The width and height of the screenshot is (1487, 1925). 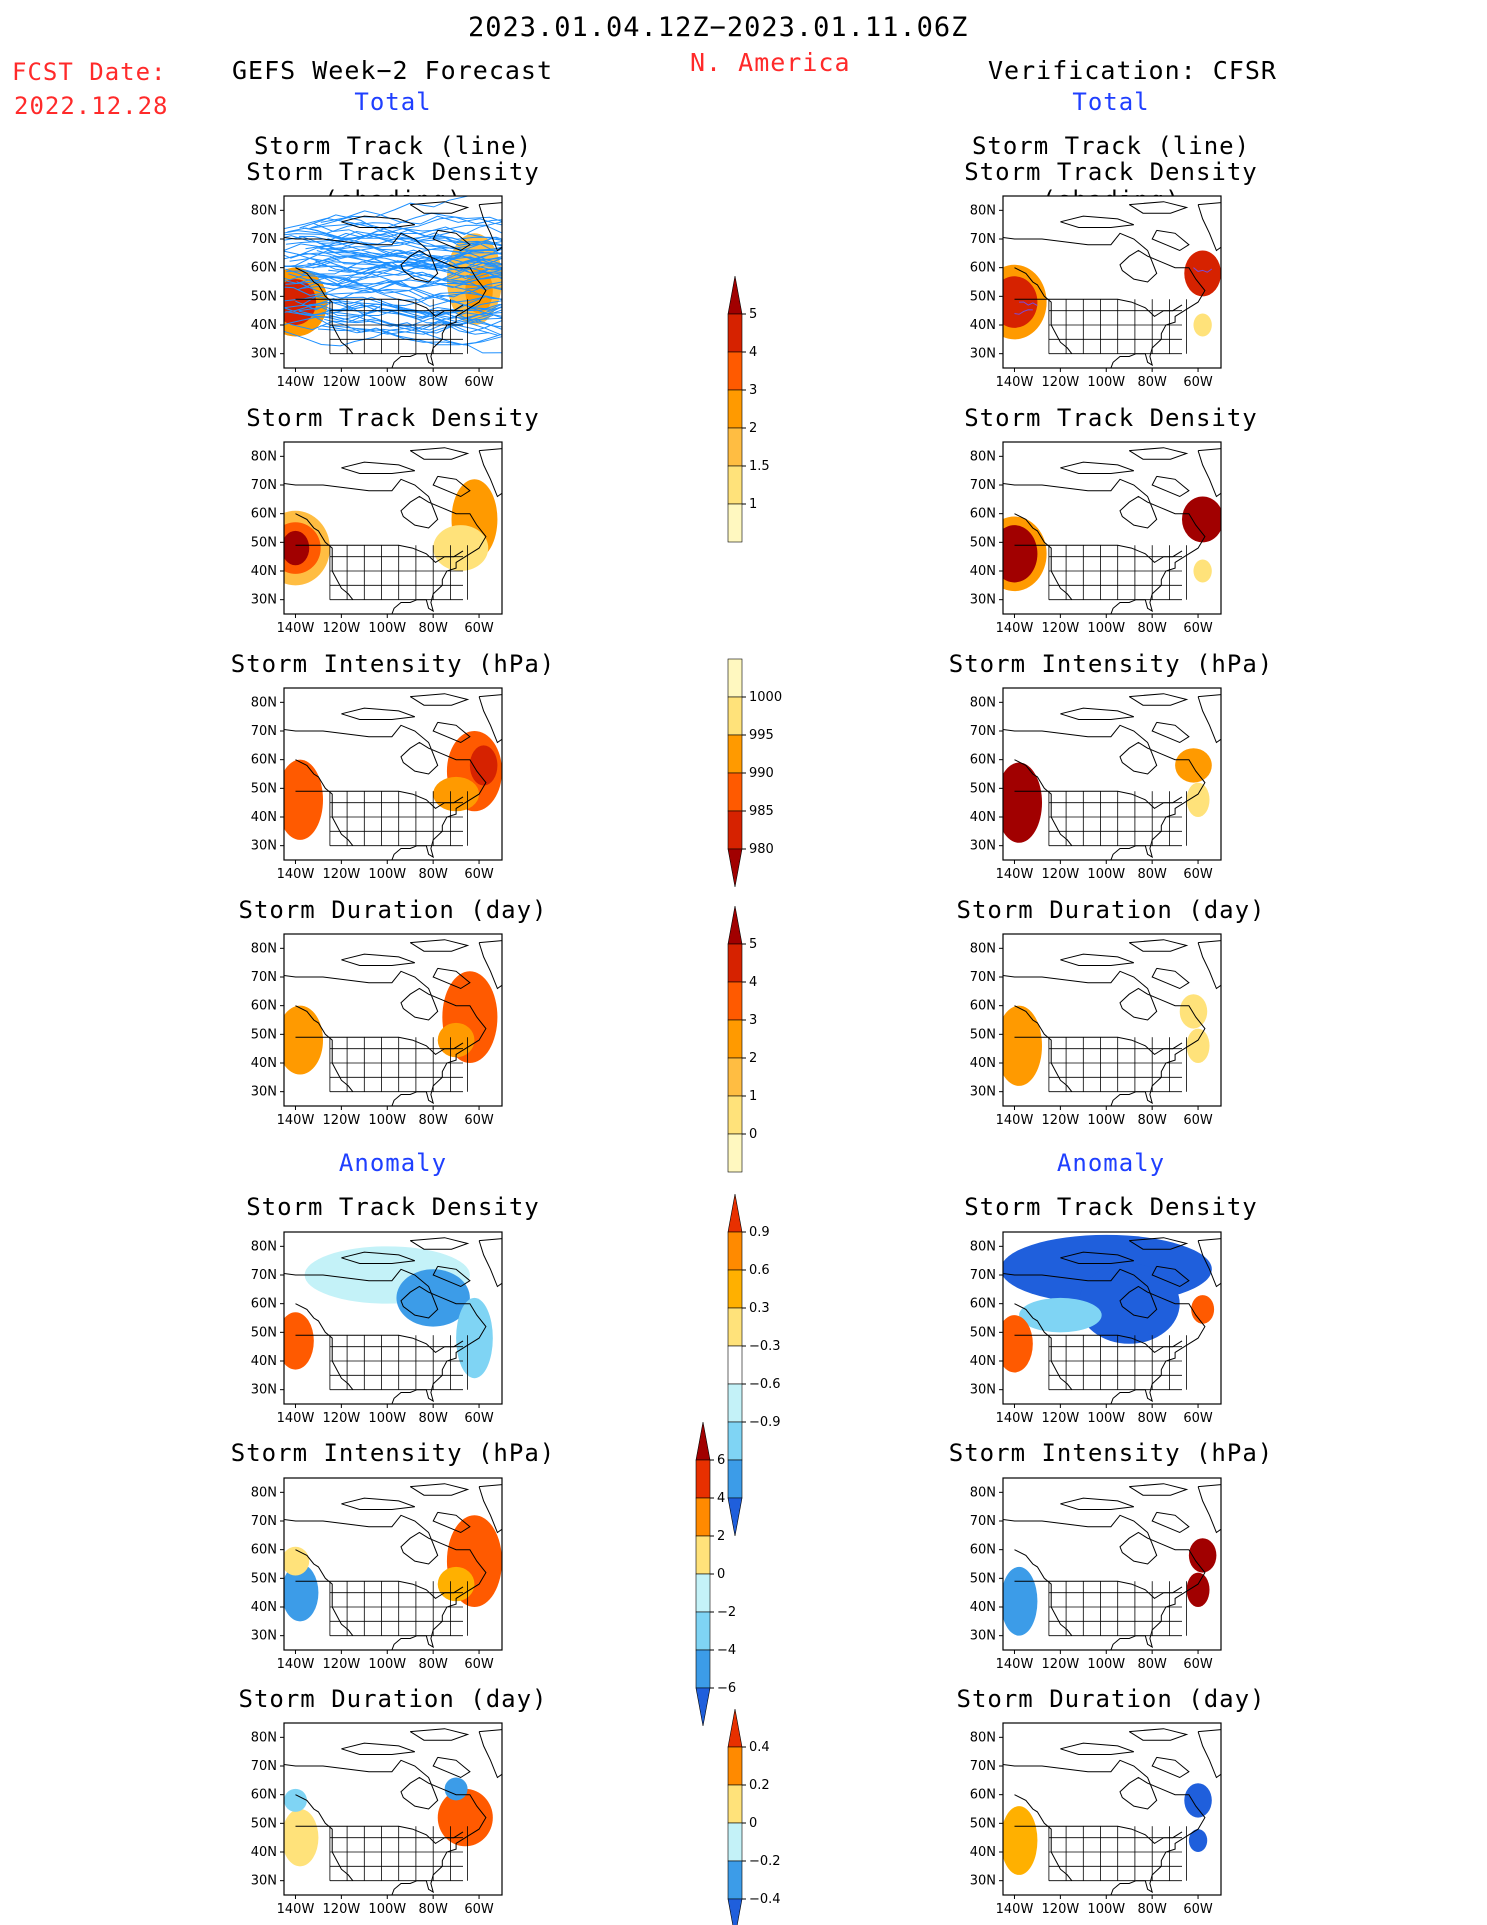 What do you see at coordinates (759, 1308) in the screenshot?
I see `colorbar-label: 0.3` at bounding box center [759, 1308].